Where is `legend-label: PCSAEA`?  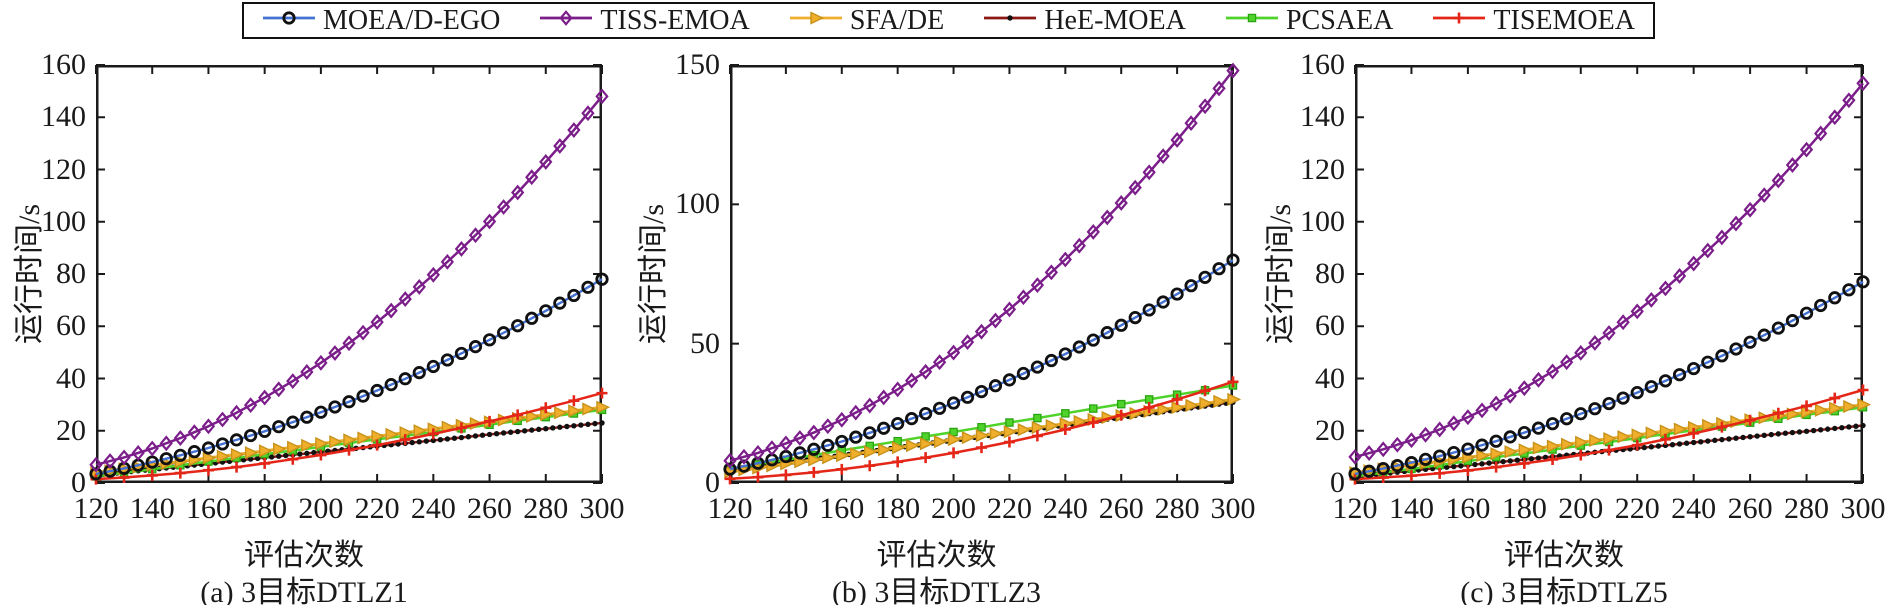 legend-label: PCSAEA is located at coordinates (1339, 20).